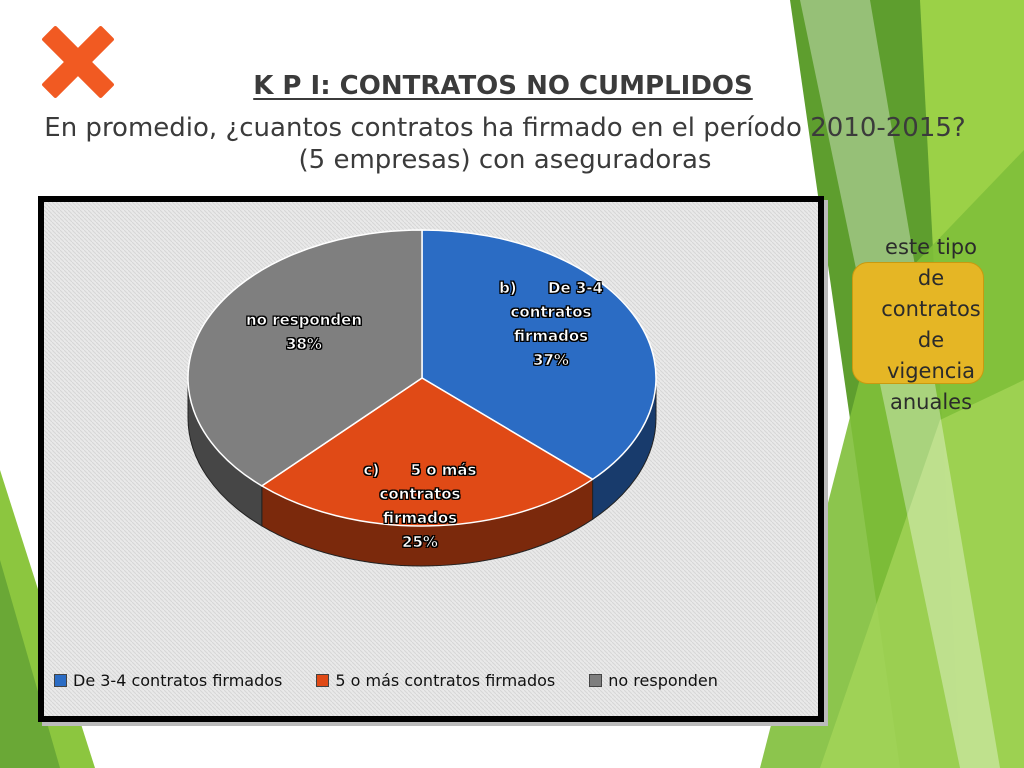 This screenshot has width=1024, height=768. Describe the element at coordinates (420, 470) in the screenshot. I see `slice-label-line1: c) 5 o más` at that location.